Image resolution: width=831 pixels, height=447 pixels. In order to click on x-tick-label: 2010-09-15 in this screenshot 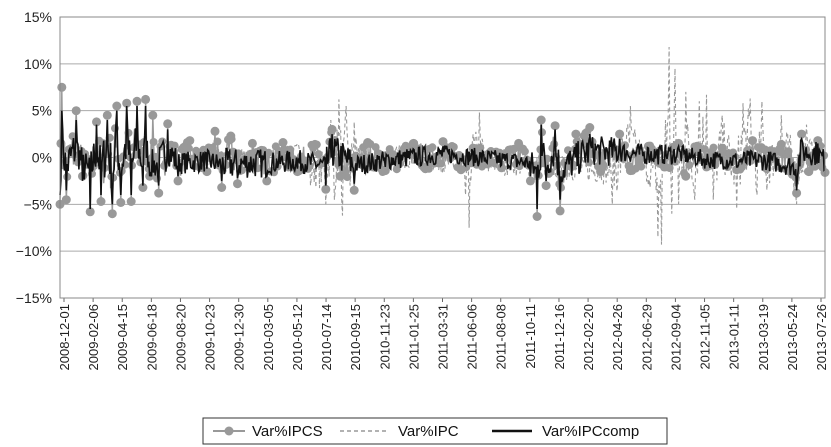, I will do `click(355, 337)`.